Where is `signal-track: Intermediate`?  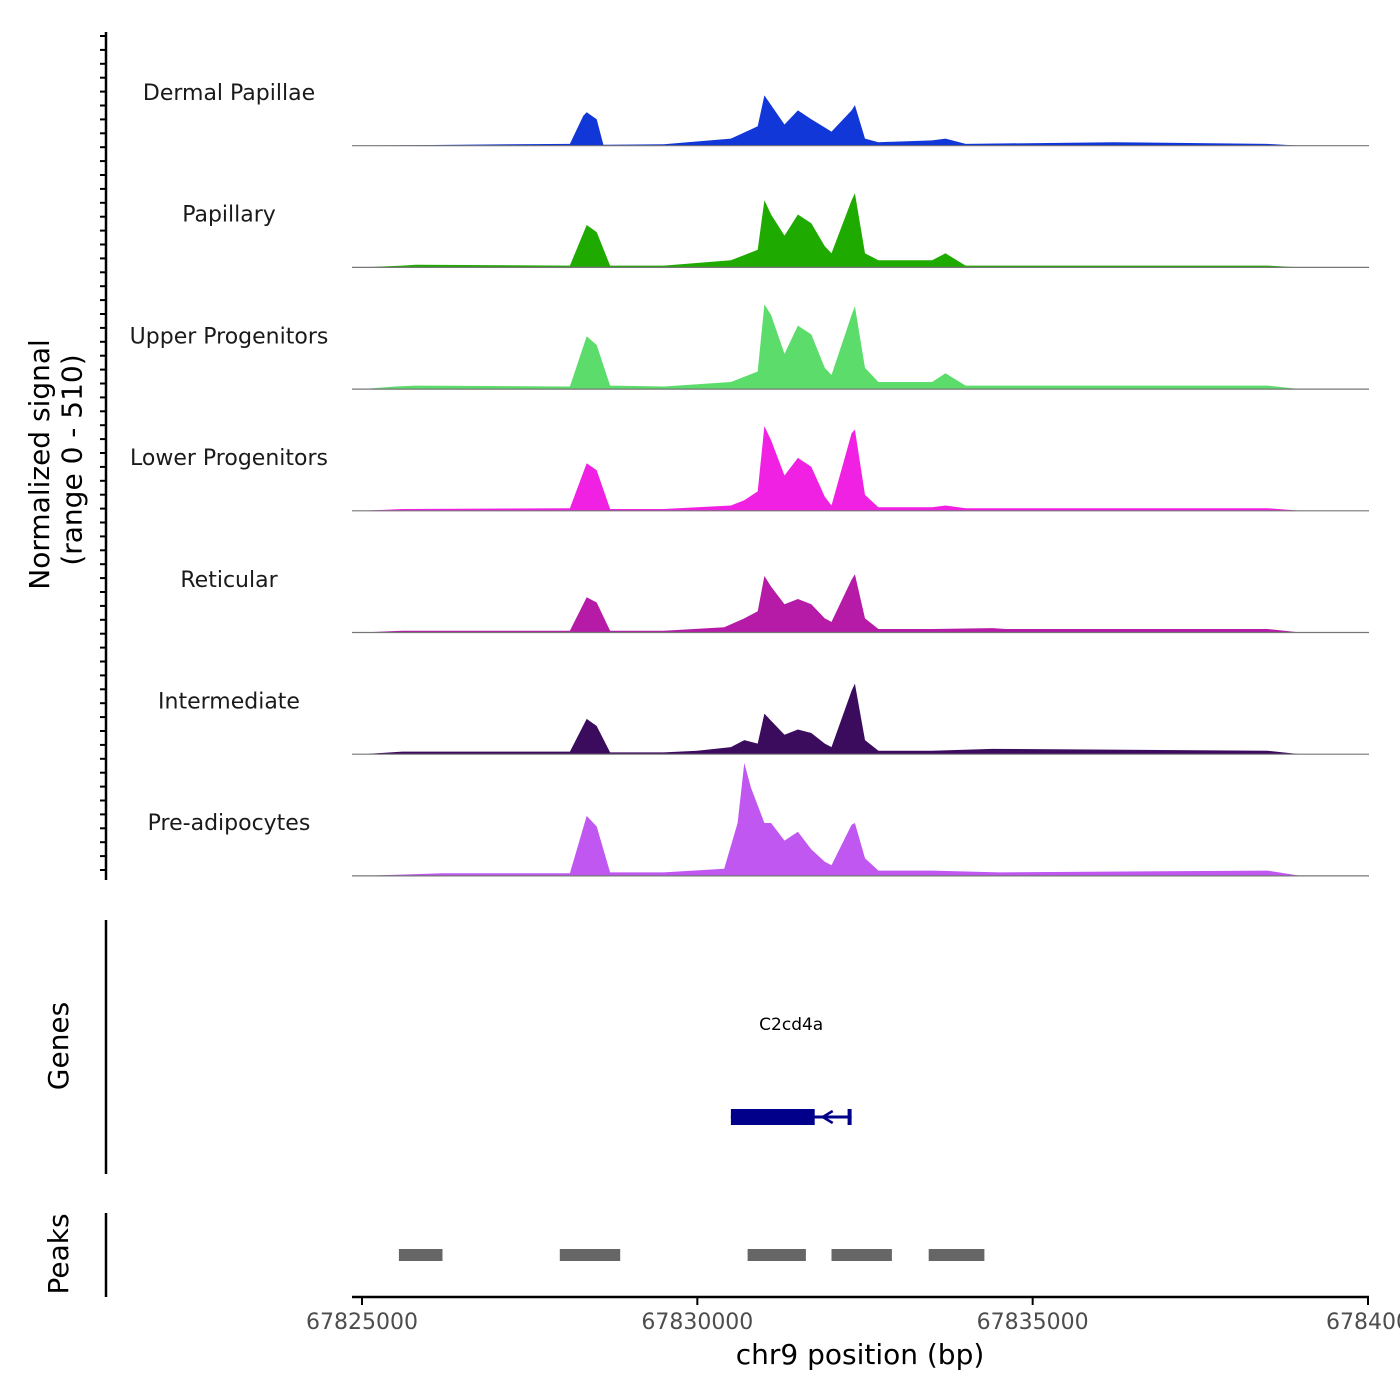 signal-track: Intermediate is located at coordinates (763, 719).